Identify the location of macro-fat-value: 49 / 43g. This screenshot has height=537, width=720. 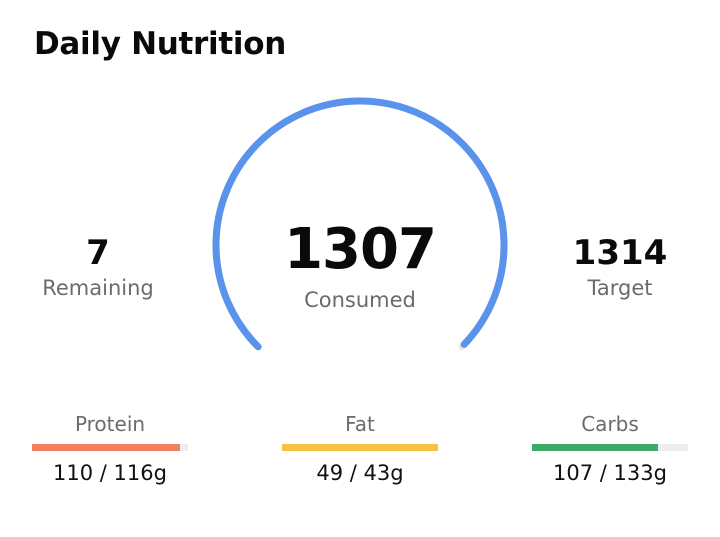
(360, 473).